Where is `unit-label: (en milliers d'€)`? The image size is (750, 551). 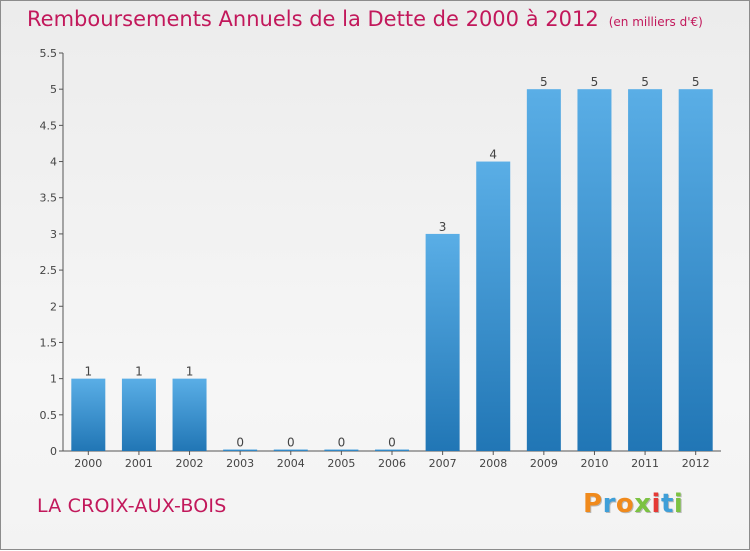
unit-label: (en milliers d'€) is located at coordinates (655, 22).